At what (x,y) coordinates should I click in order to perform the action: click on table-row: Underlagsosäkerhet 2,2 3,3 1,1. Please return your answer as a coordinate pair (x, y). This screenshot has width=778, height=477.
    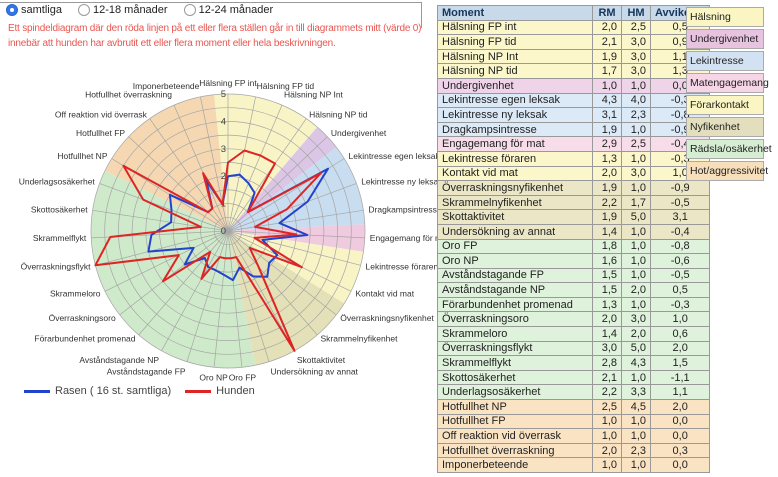
    Looking at the image, I should click on (574, 392).